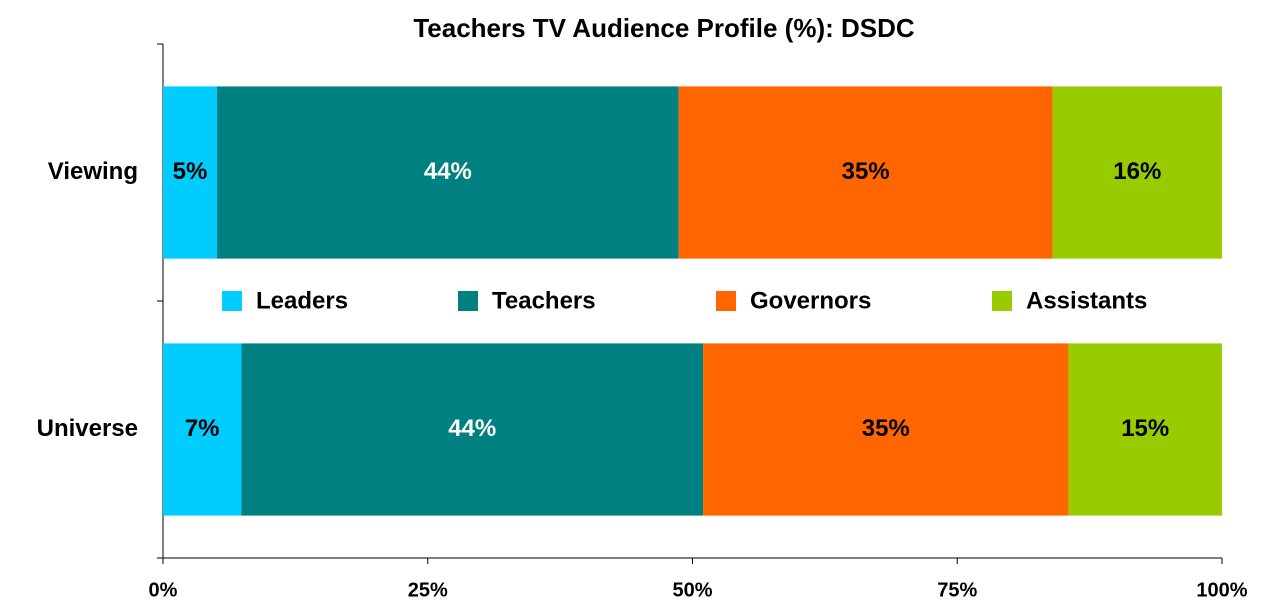  Describe the element at coordinates (302, 300) in the screenshot. I see `legend-label: Leaders` at that location.